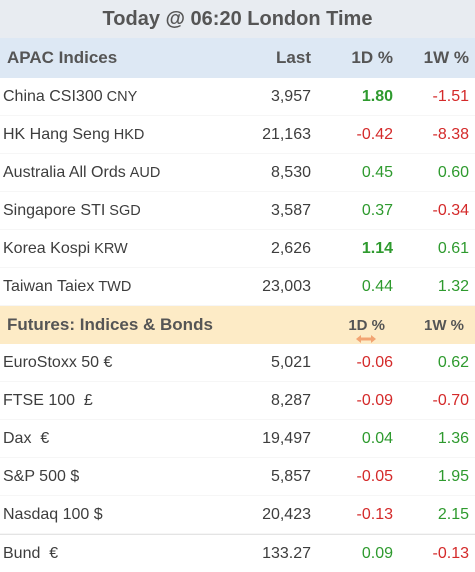 The width and height of the screenshot is (475, 572). Describe the element at coordinates (377, 553) in the screenshot. I see `change-1d: 0.09` at that location.